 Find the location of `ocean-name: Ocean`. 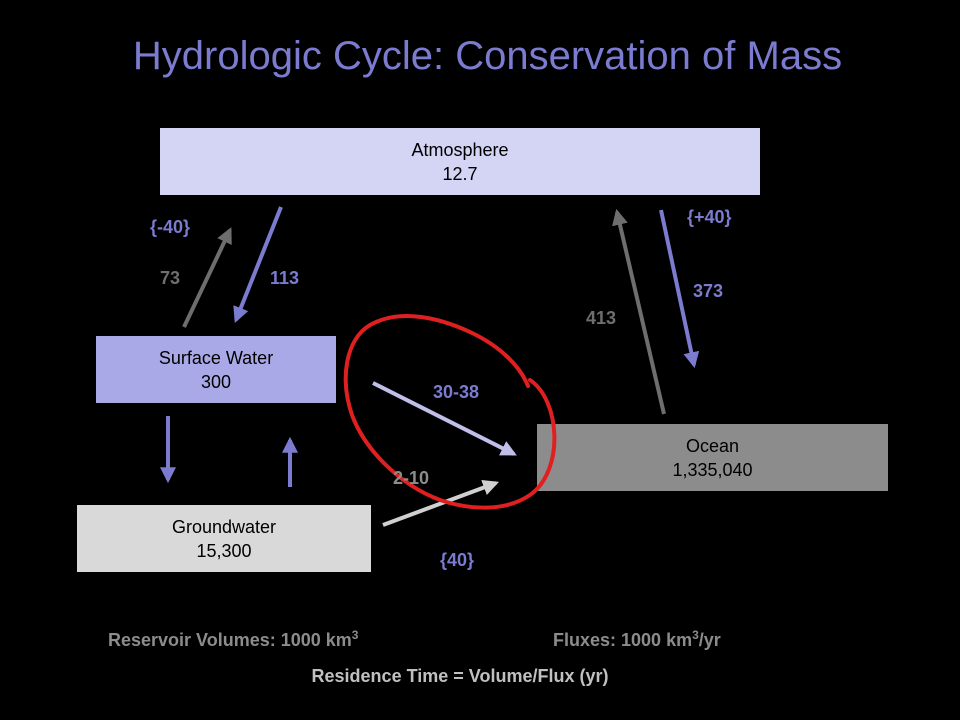

ocean-name: Ocean is located at coordinates (712, 445).